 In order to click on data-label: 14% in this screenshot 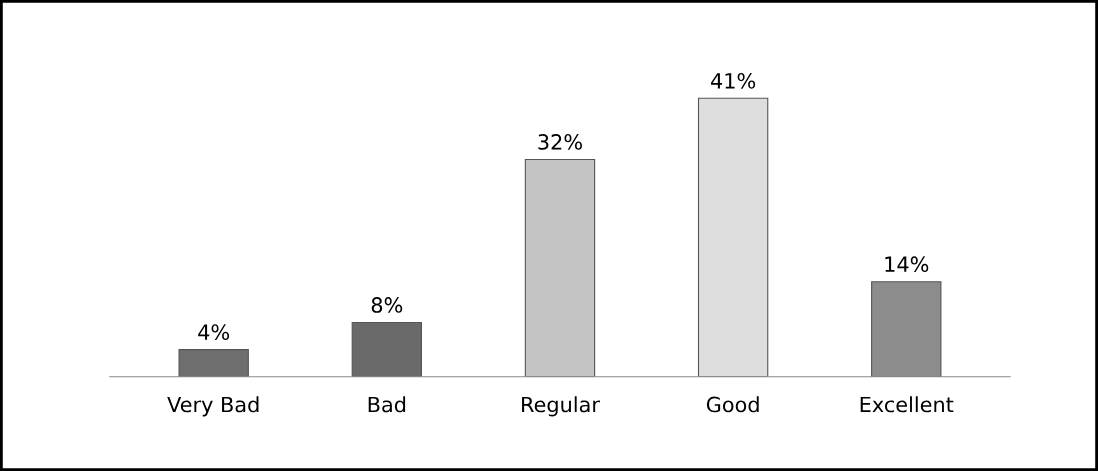, I will do `click(907, 264)`.